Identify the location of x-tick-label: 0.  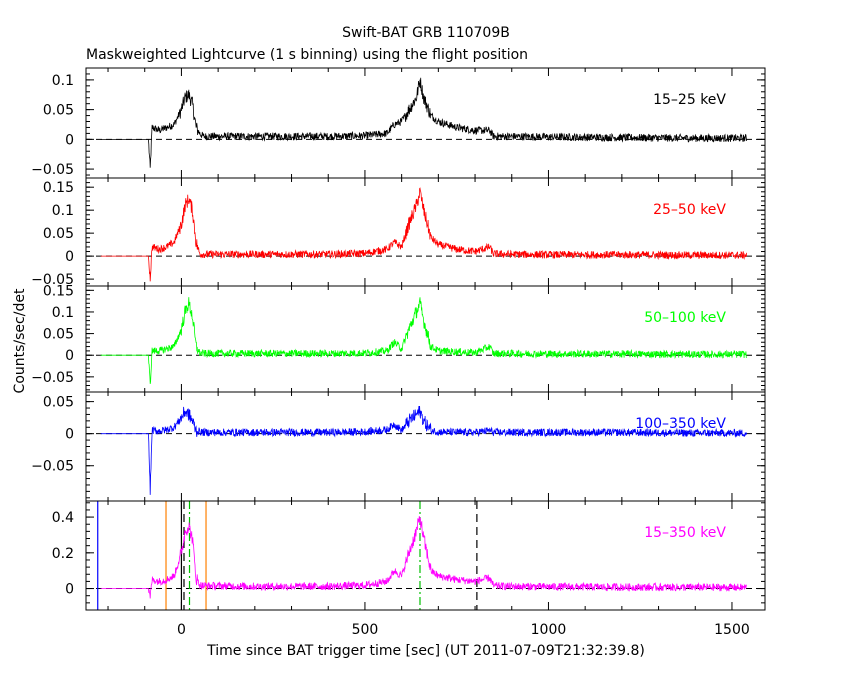
(181, 630).